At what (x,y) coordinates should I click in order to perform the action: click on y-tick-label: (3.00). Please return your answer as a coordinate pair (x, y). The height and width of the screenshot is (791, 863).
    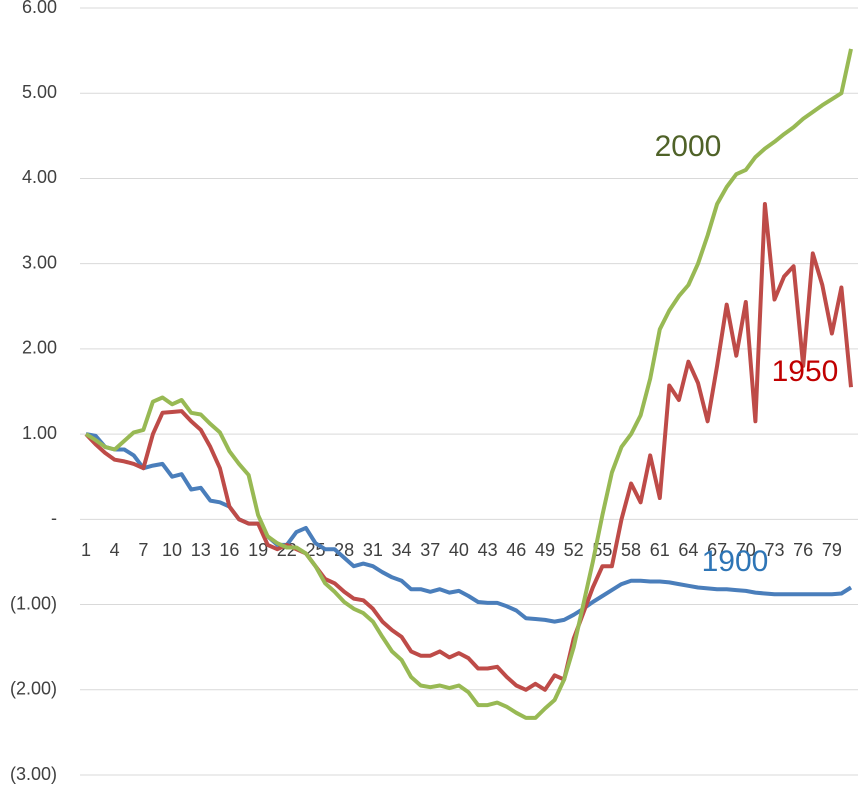
    Looking at the image, I should click on (33, 774).